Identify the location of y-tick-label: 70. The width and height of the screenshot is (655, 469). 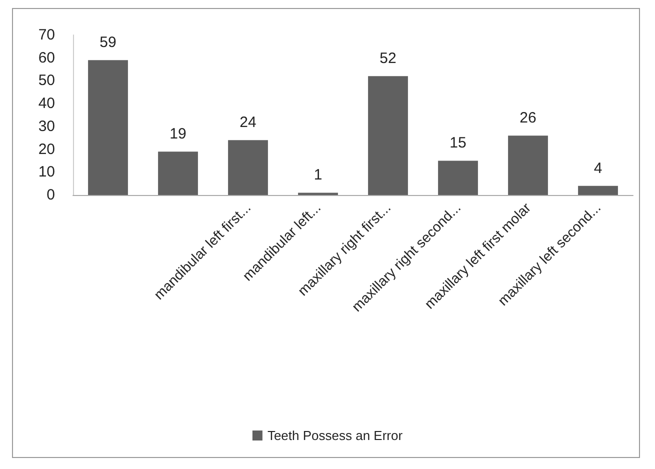
(46, 35).